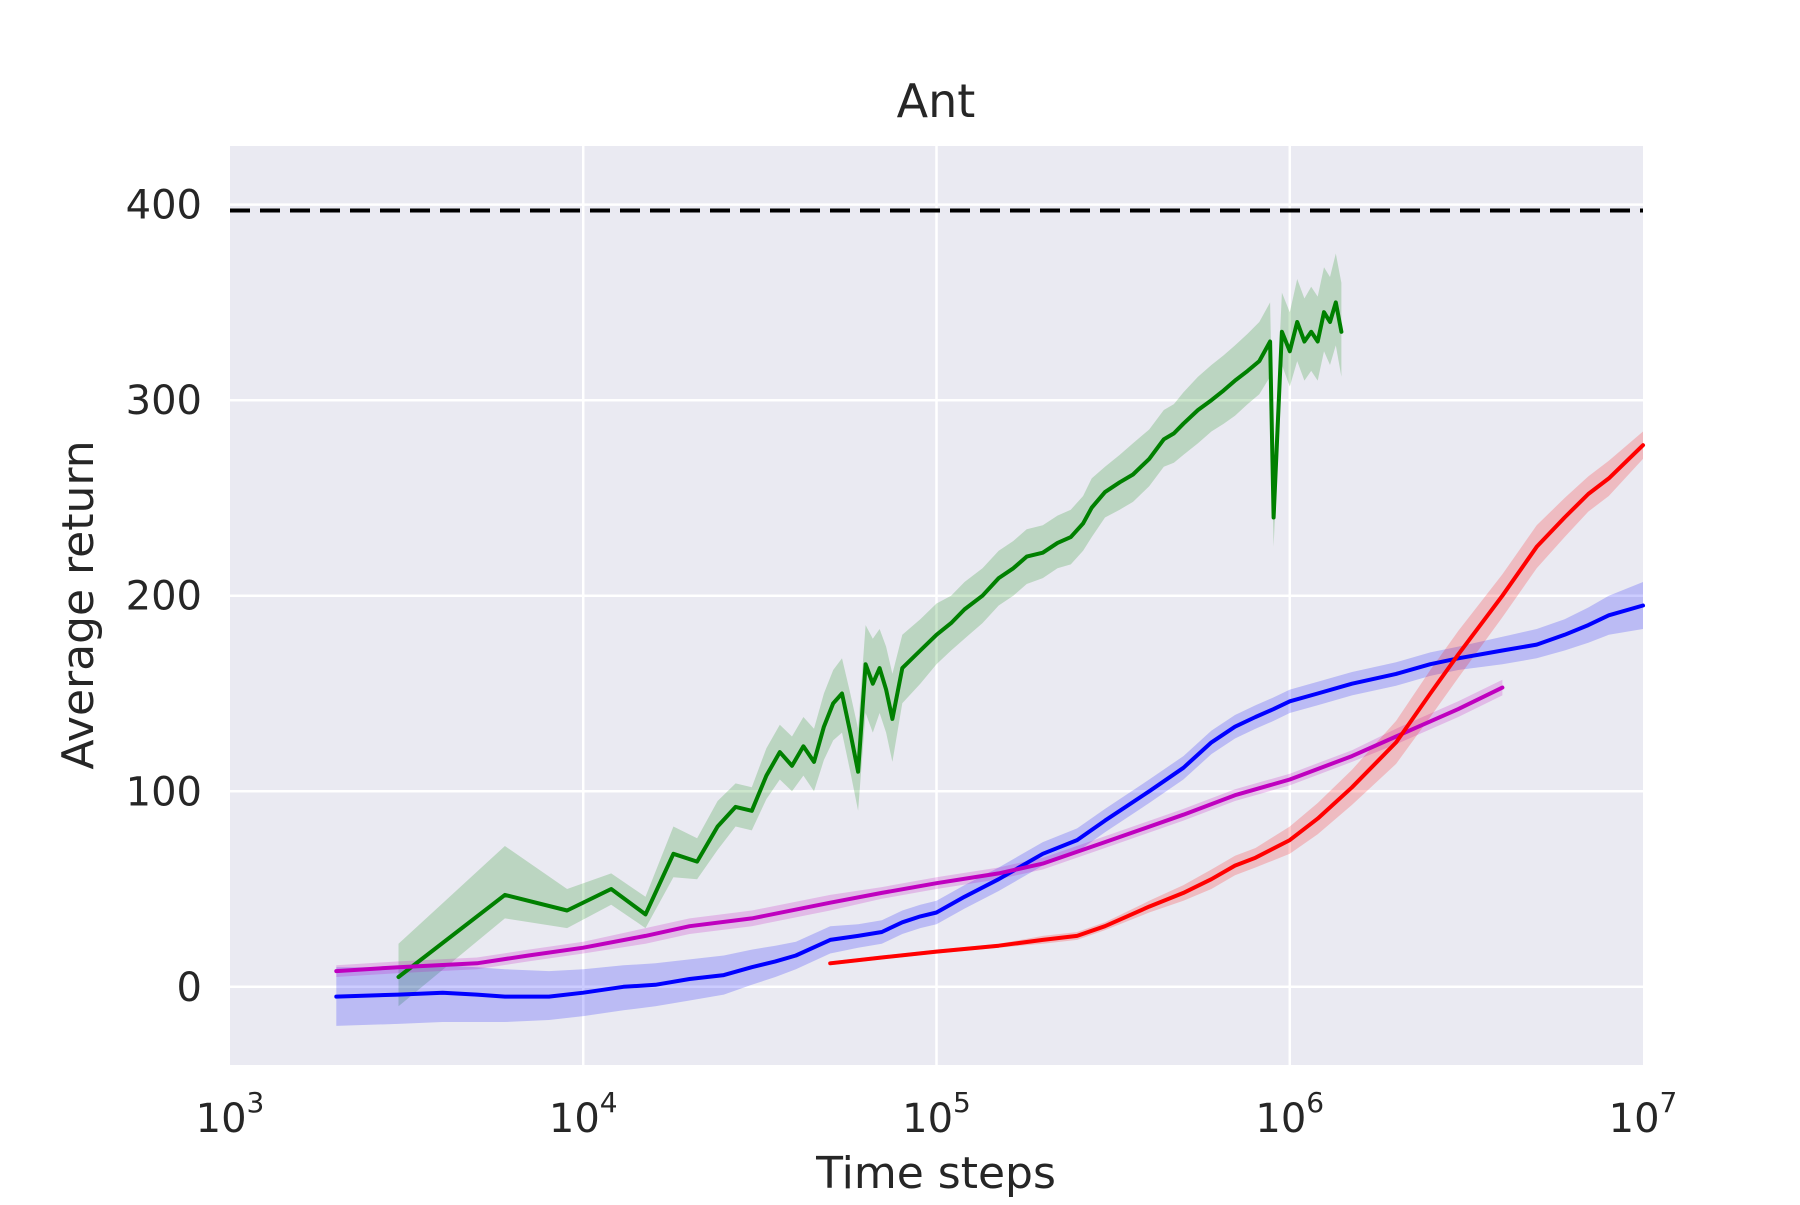 Image resolution: width=1800 pixels, height=1205 pixels. I want to click on x-tick-label: 10⁴, so click(583, 1114).